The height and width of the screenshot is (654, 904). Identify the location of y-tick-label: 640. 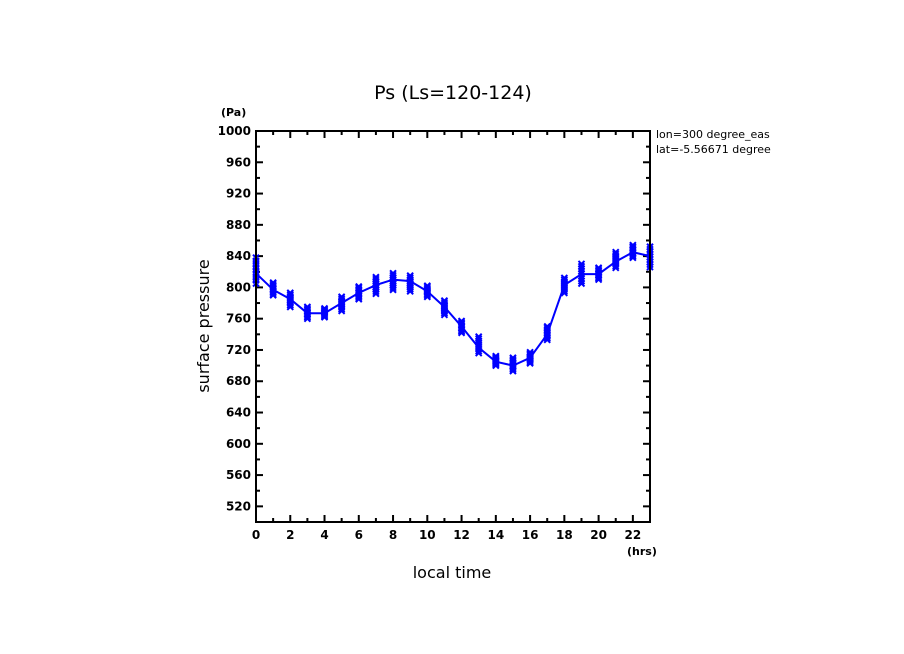
(238, 413).